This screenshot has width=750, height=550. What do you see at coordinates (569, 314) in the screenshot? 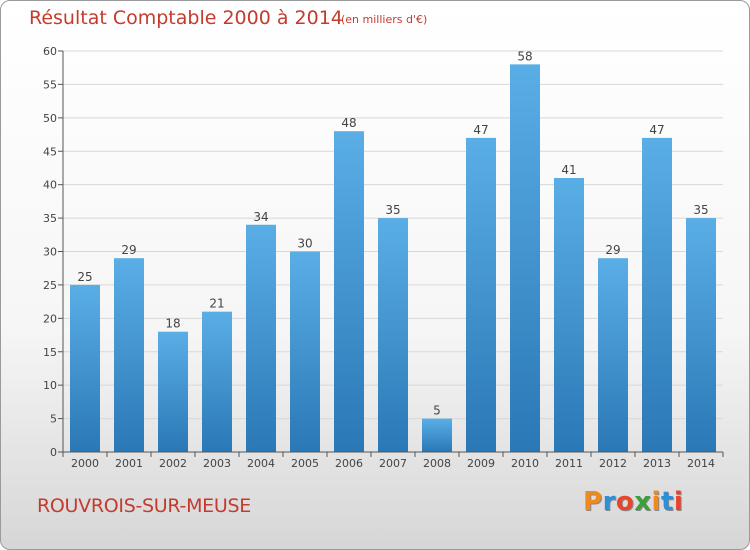
I see `bar-2011` at bounding box center [569, 314].